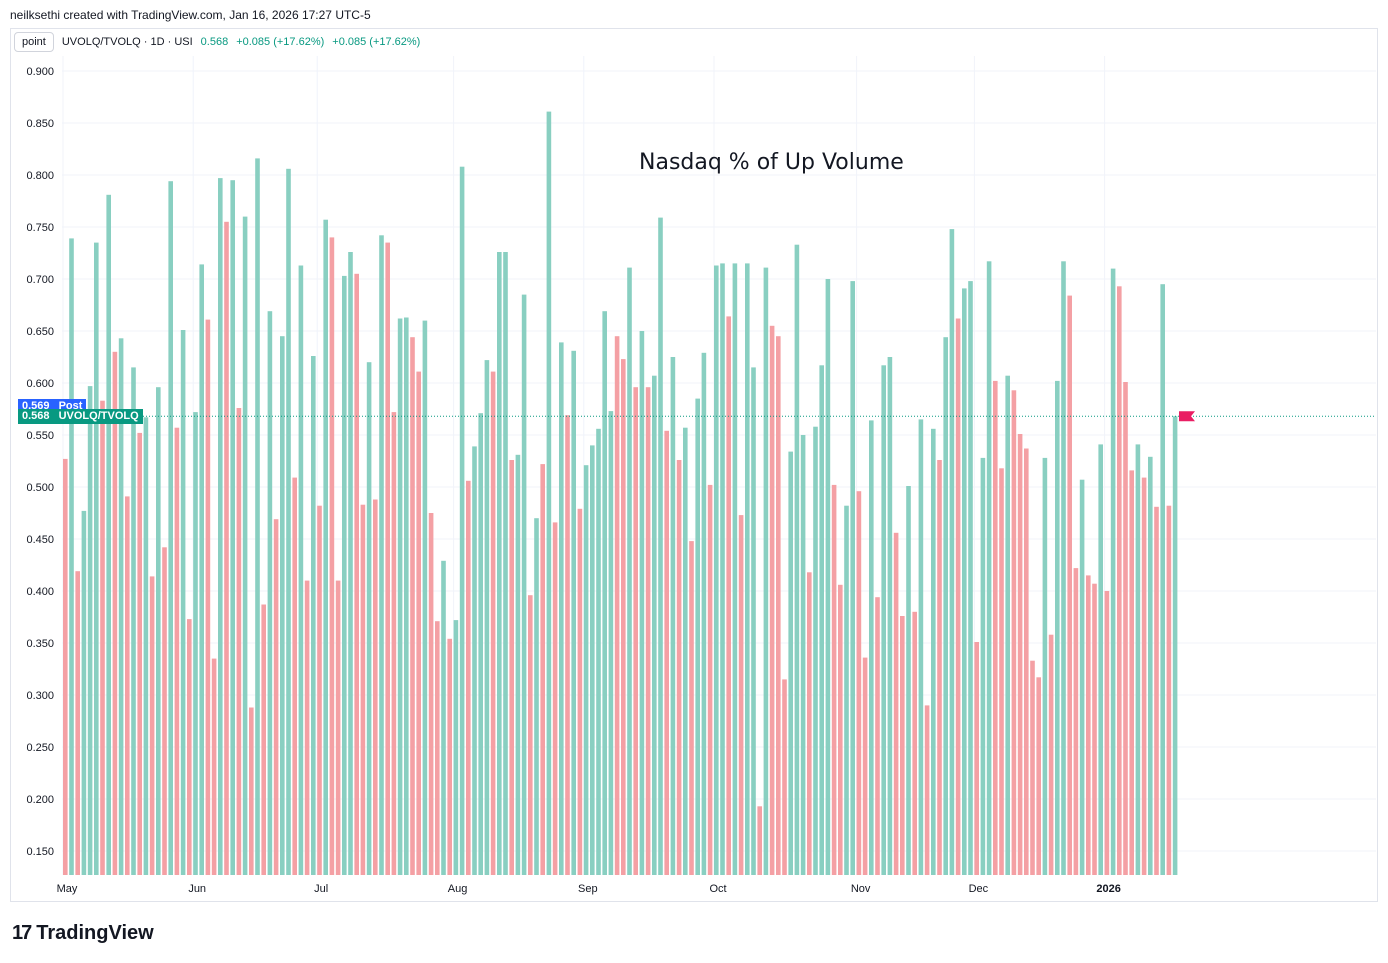 The width and height of the screenshot is (1388, 963). I want to click on y-tick-label: 0.150, so click(40, 852).